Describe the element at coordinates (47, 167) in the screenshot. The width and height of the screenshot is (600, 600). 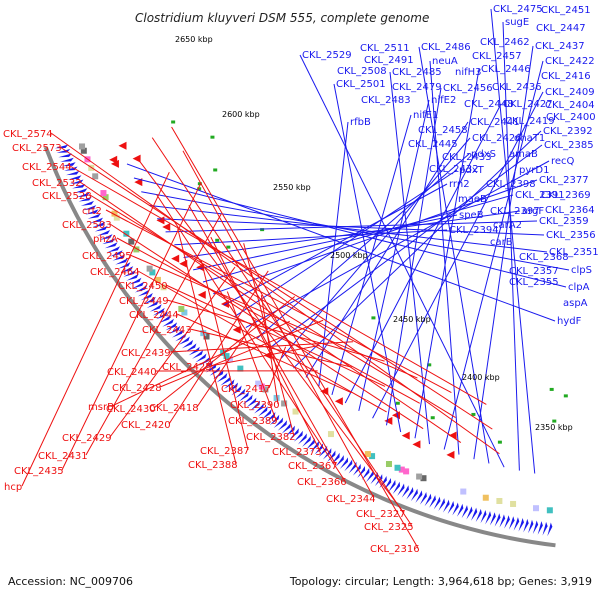
I see `reverse-gene-label: CKL_2544` at that location.